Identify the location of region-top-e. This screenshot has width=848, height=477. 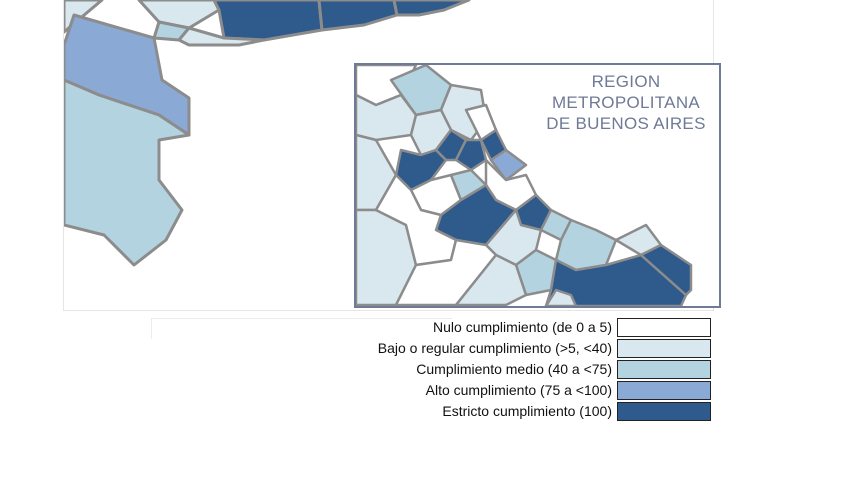
(431, 8).